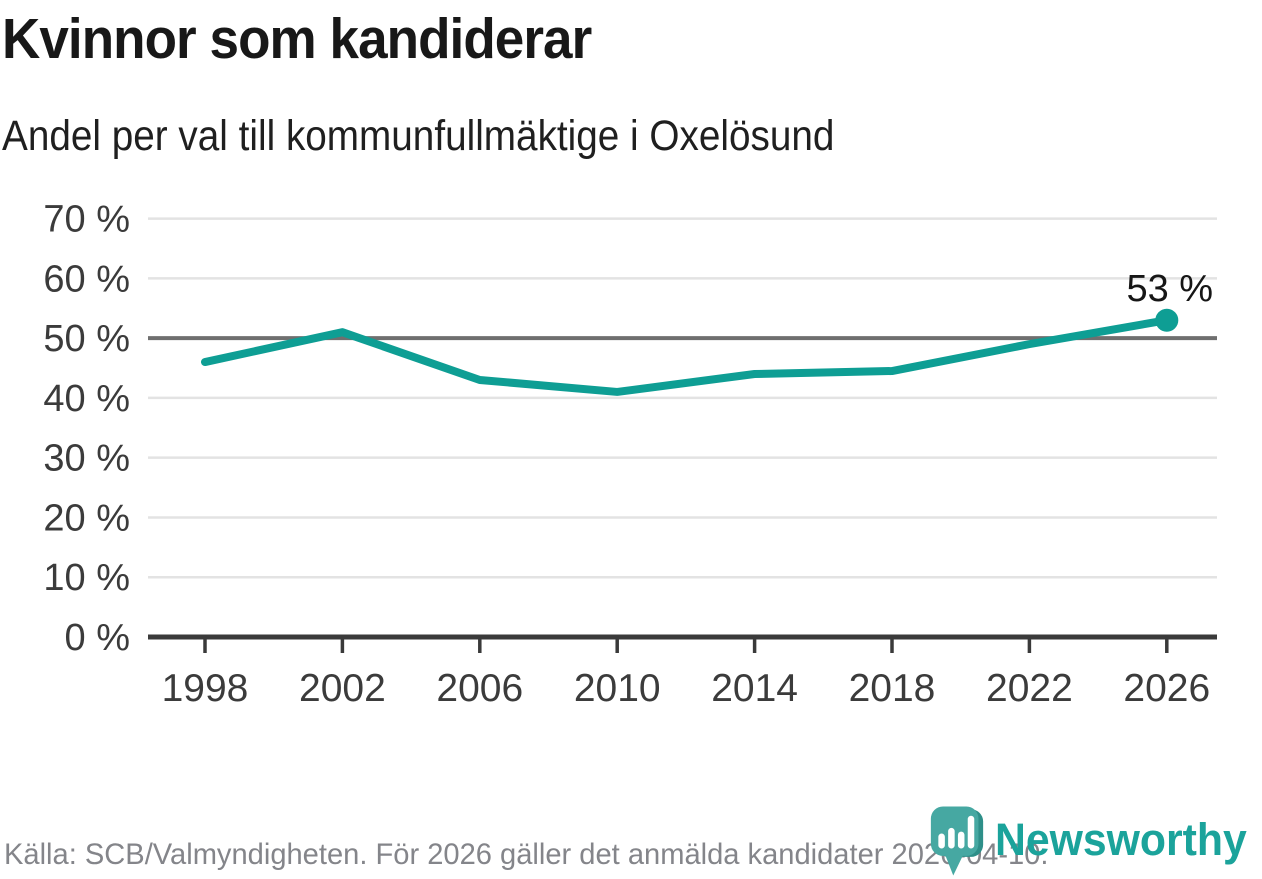  What do you see at coordinates (1169, 289) in the screenshot?
I see `end-point-label: 53 %` at bounding box center [1169, 289].